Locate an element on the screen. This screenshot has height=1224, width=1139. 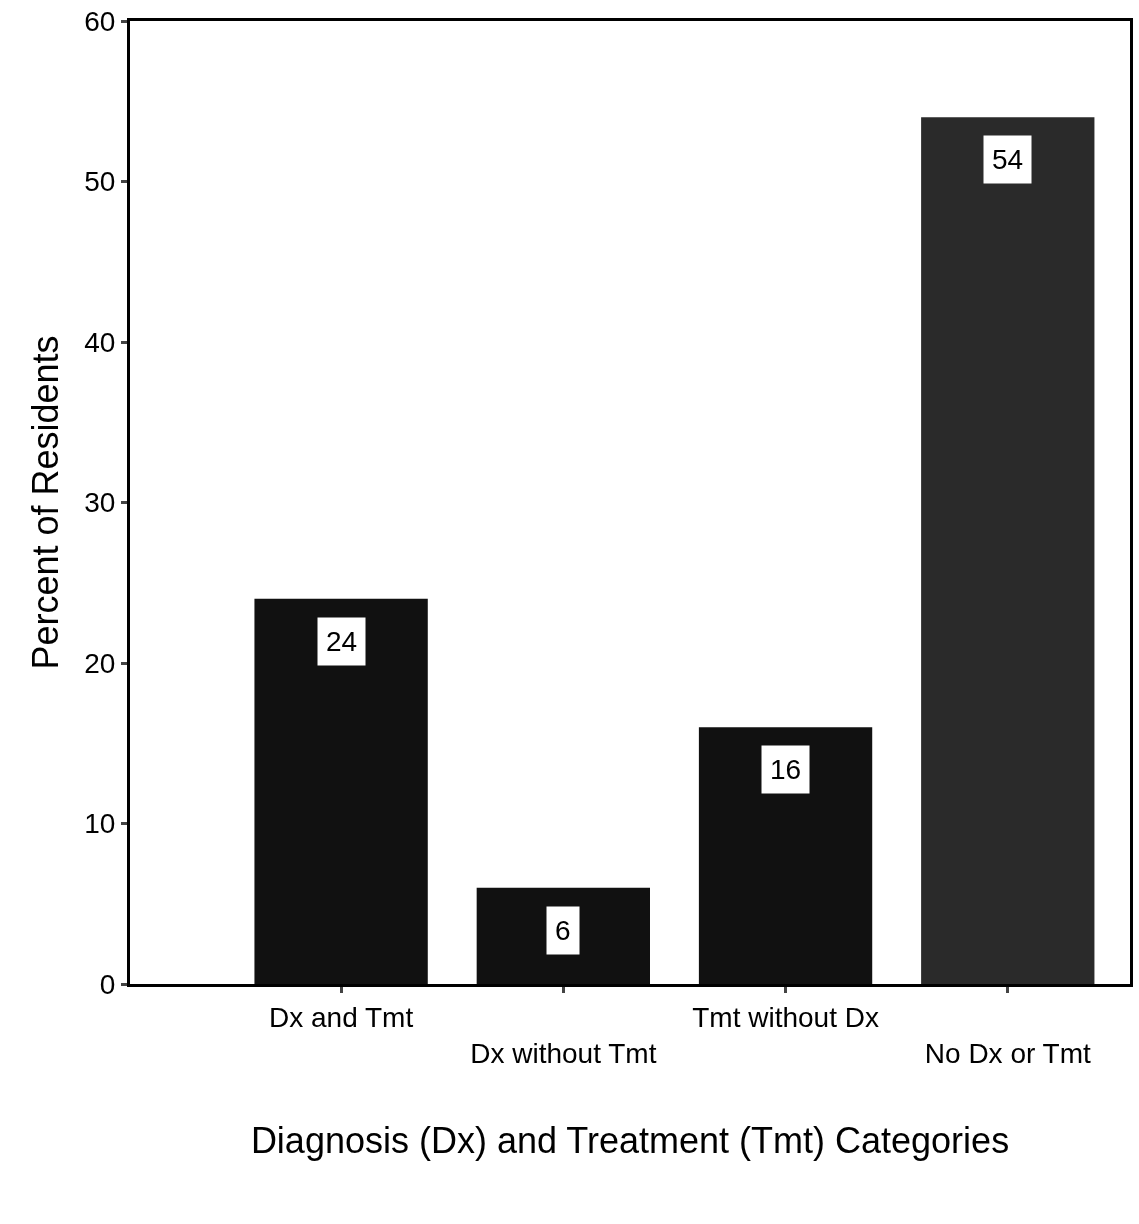
data-label: 6 is located at coordinates (563, 930).